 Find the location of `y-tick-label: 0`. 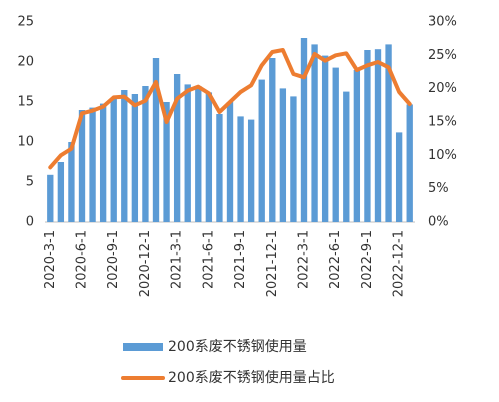

y-tick-label: 0 is located at coordinates (30, 222).